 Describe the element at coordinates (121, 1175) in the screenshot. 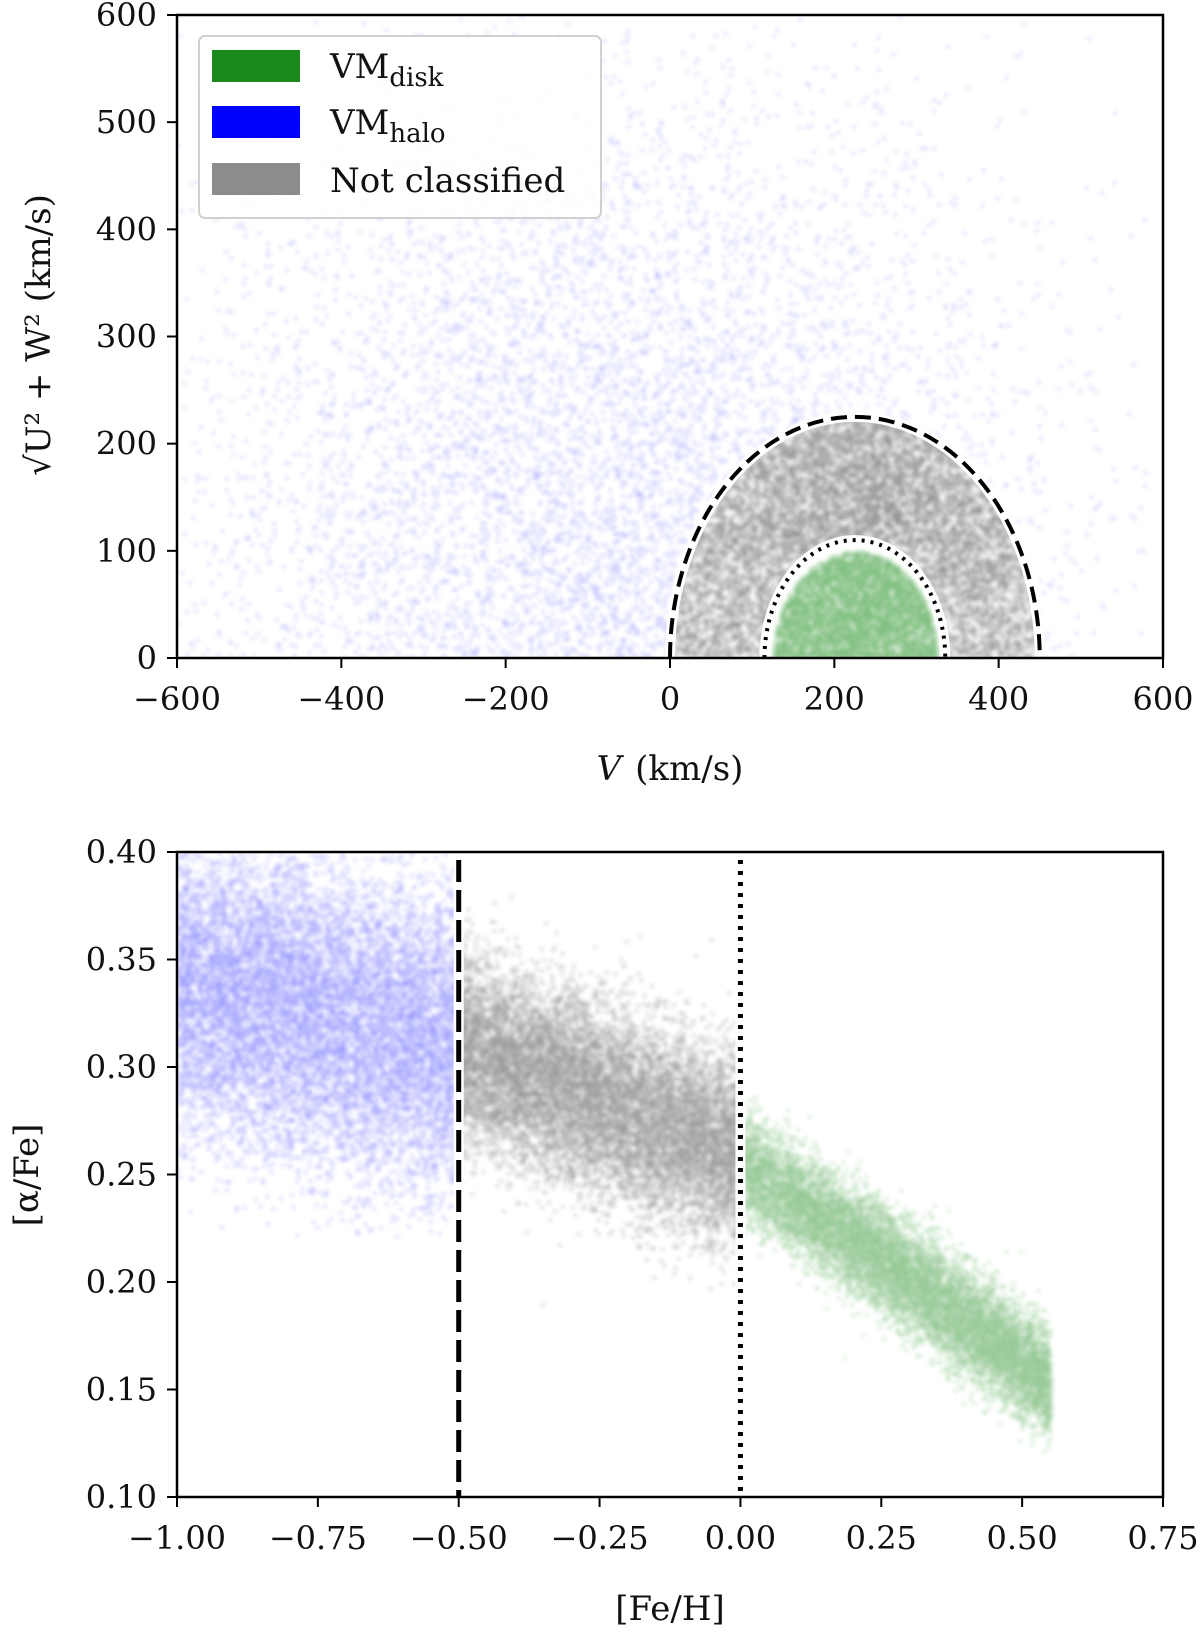

I see `bottom-ytick-label: 0.25` at that location.